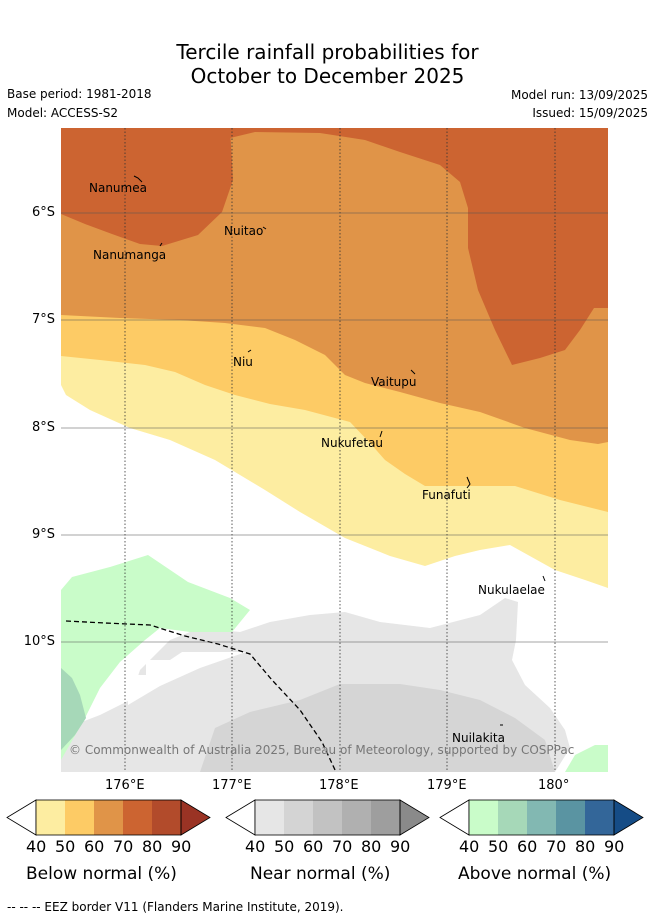  Describe the element at coordinates (511, 590) in the screenshot. I see `place-label-nukulaelae: Nukulaelae` at that location.